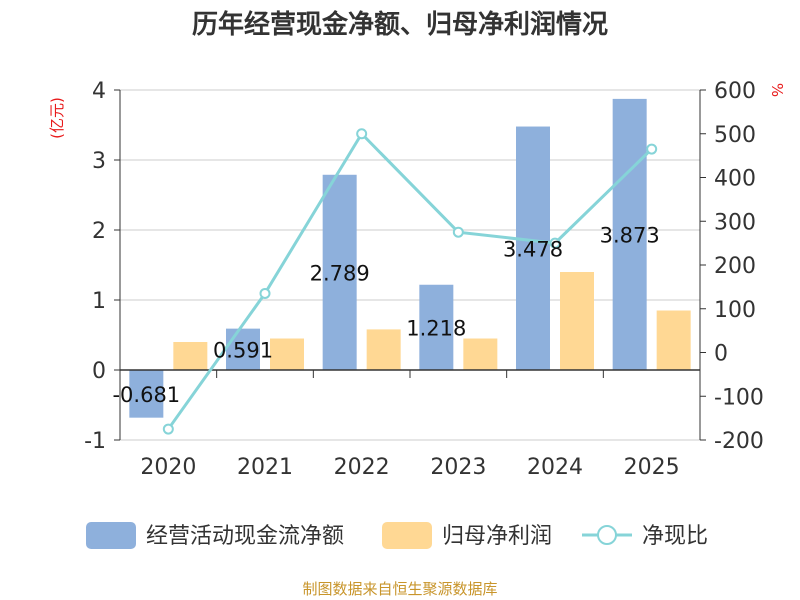 This screenshot has width=800, height=600. Describe the element at coordinates (168, 467) in the screenshot. I see `x-axis-tick-label: 2020` at that location.